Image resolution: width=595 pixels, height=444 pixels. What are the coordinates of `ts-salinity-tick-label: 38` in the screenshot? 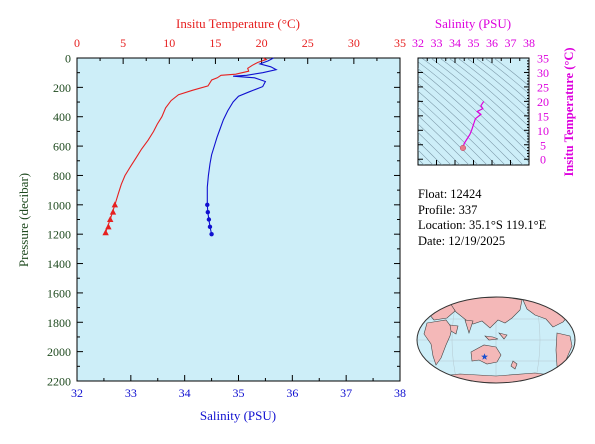 It's located at (529, 43).